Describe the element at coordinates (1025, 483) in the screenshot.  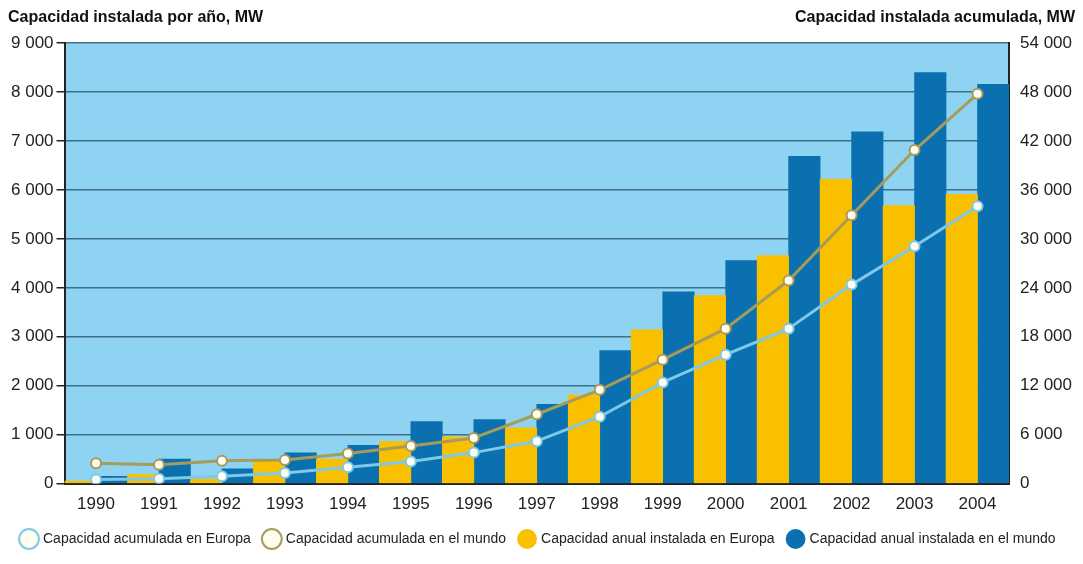
I see `y2-tick-label: 0` at that location.